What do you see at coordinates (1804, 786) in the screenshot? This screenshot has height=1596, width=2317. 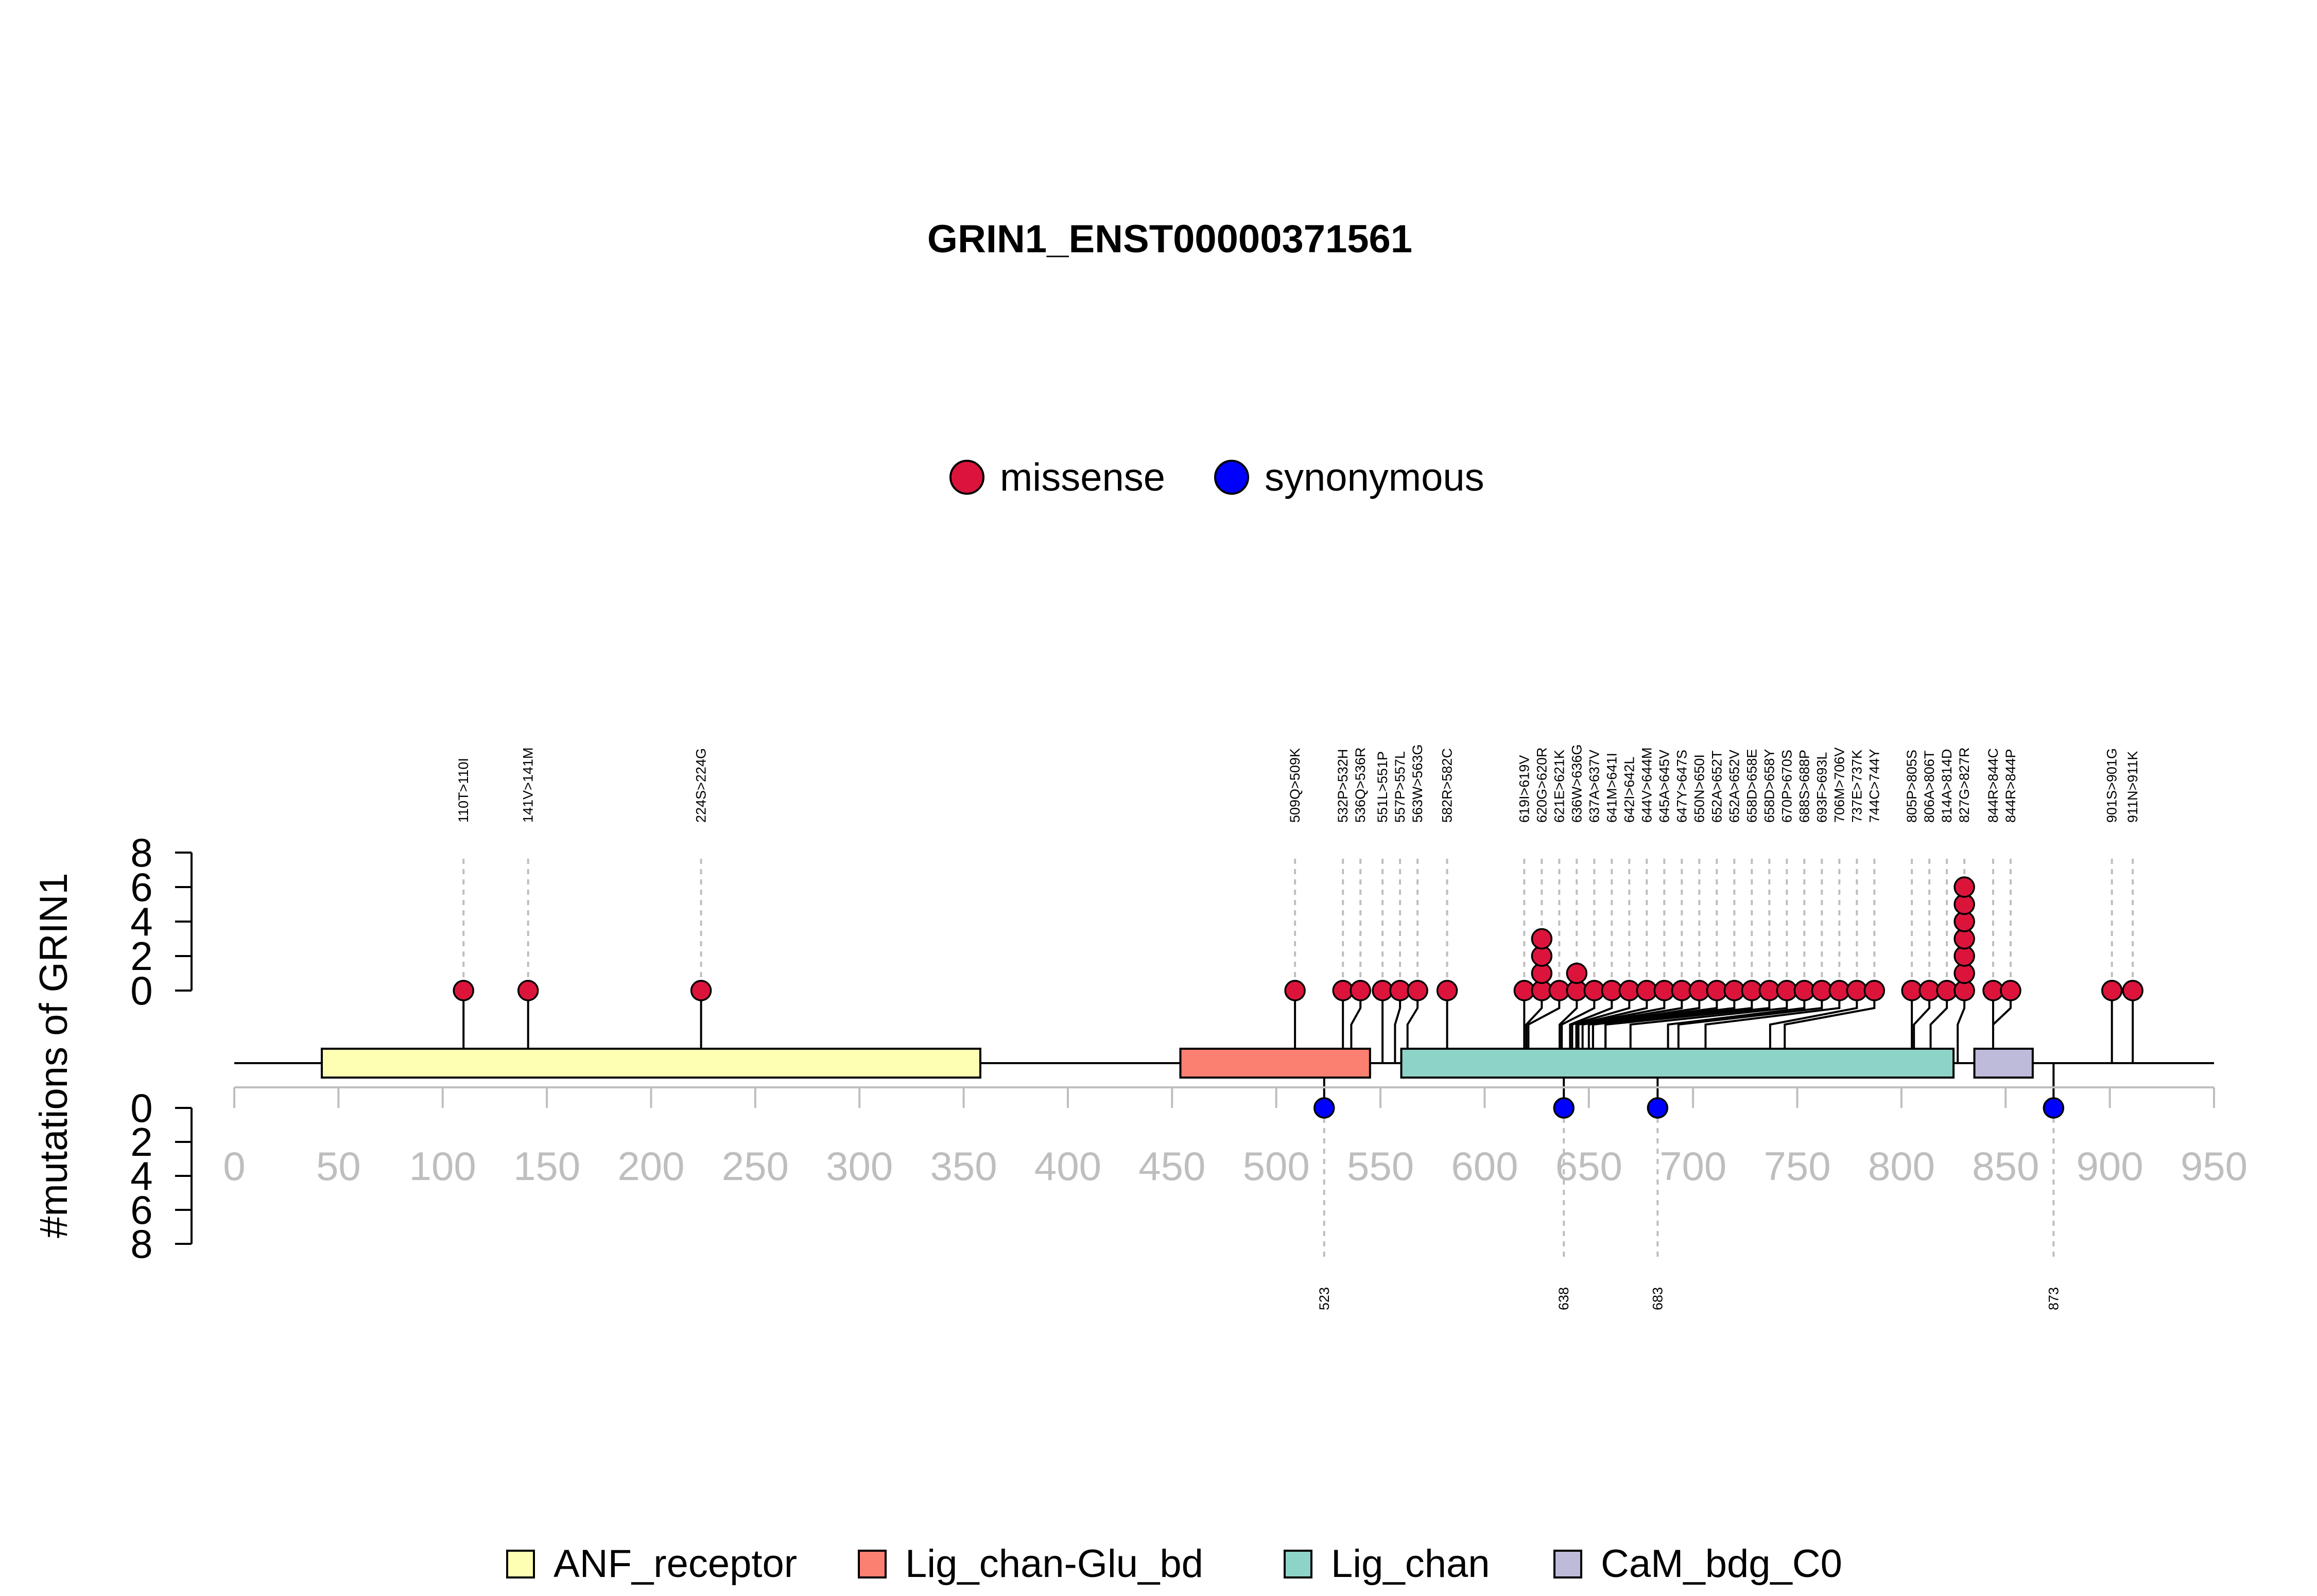 I see `missense-label: 688S>688P` at bounding box center [1804, 786].